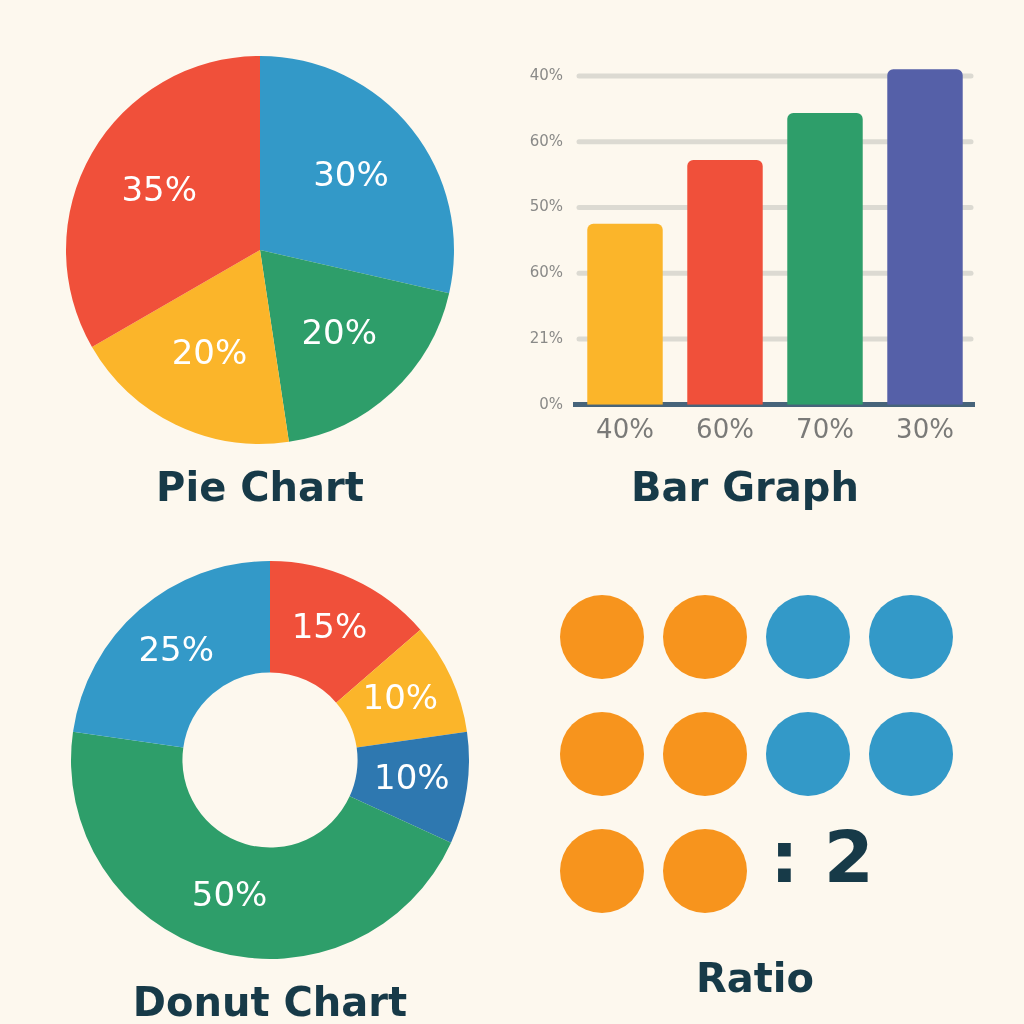 The image size is (1024, 1024). I want to click on text: Ratio, so click(755, 978).